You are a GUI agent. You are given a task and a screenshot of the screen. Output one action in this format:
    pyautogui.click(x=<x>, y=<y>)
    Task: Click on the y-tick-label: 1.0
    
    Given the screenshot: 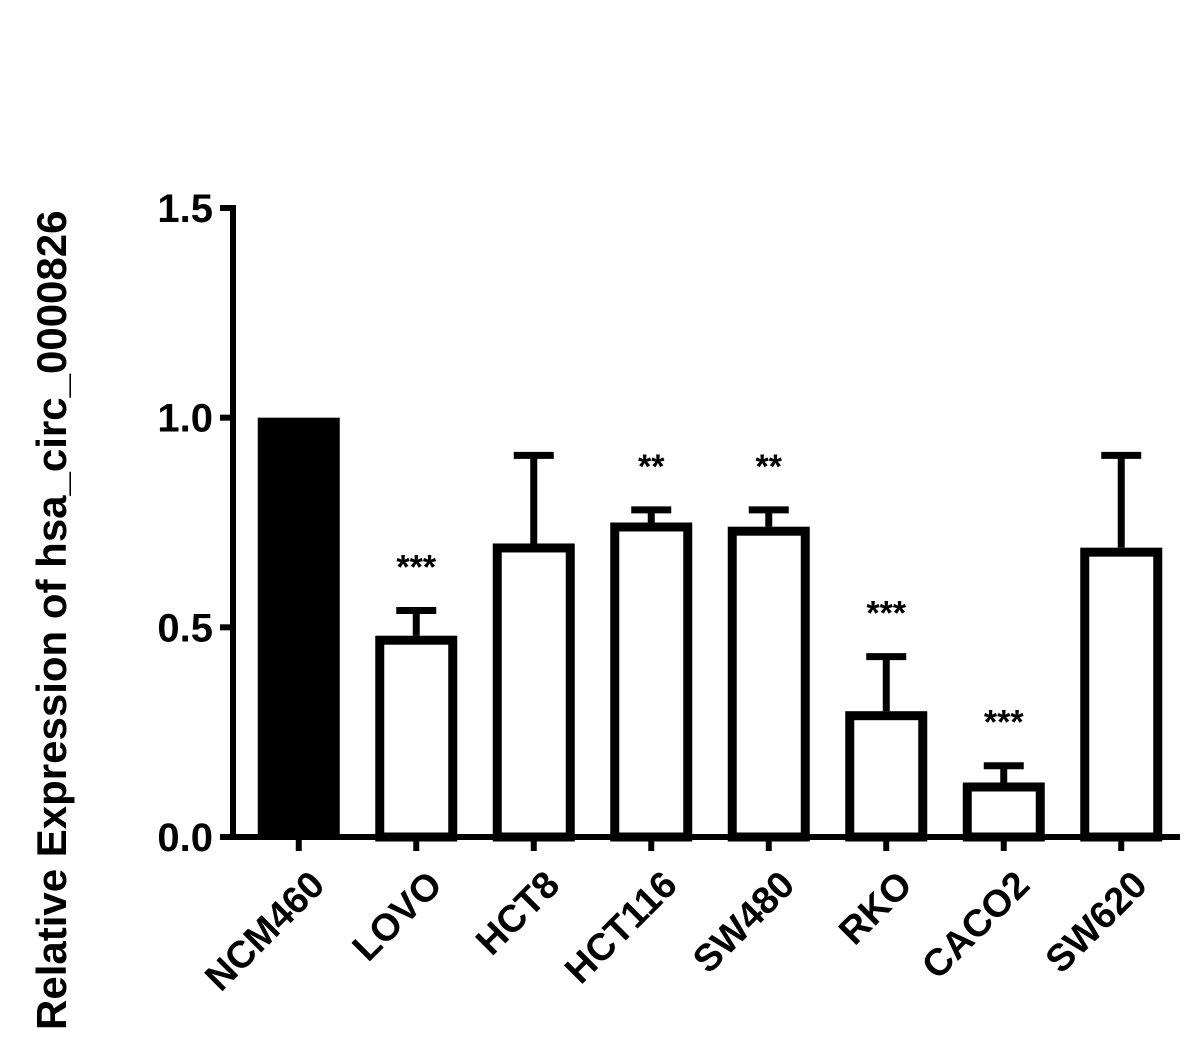 What is the action you would take?
    pyautogui.click(x=185, y=419)
    